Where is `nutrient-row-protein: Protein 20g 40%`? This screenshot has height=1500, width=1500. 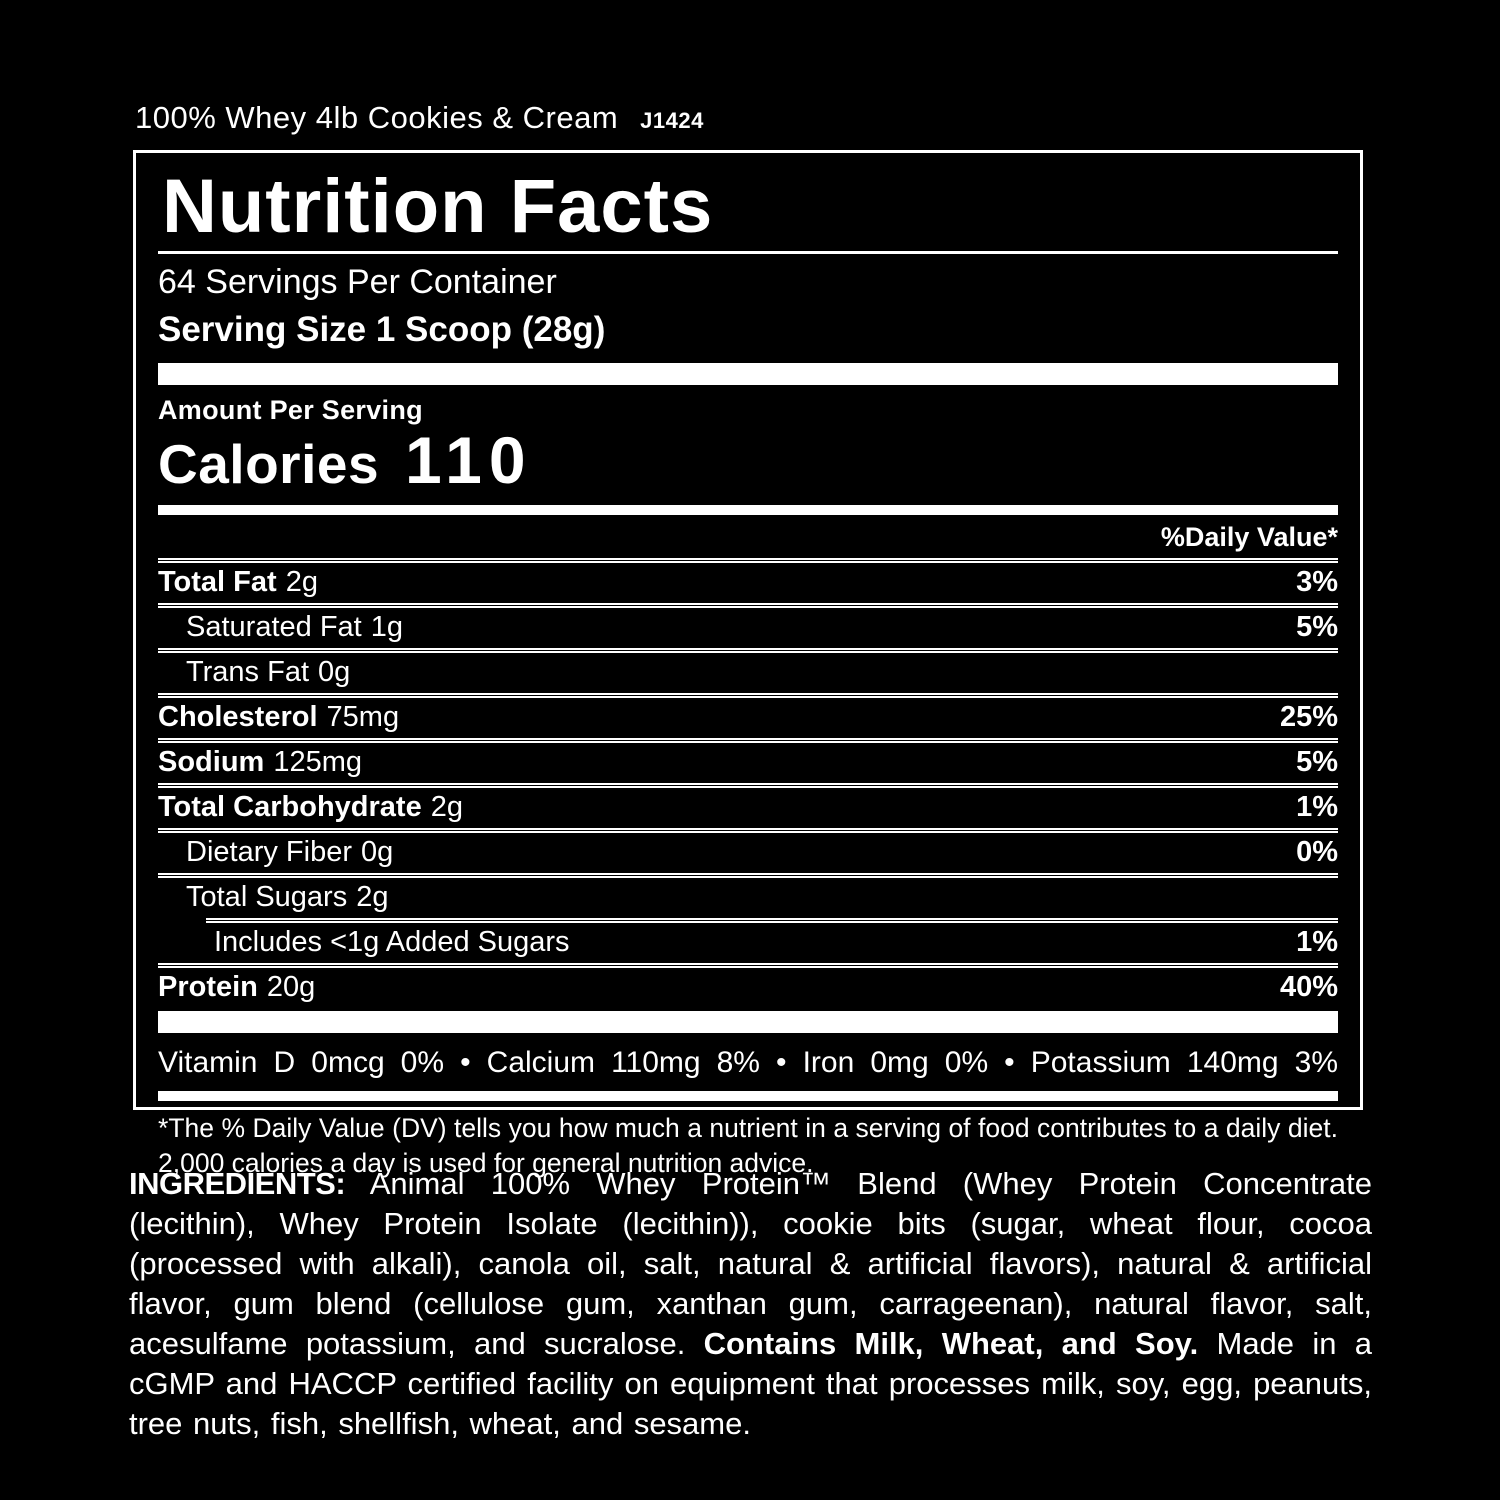
nutrient-row-protein: Protein 20g 40% is located at coordinates (748, 988).